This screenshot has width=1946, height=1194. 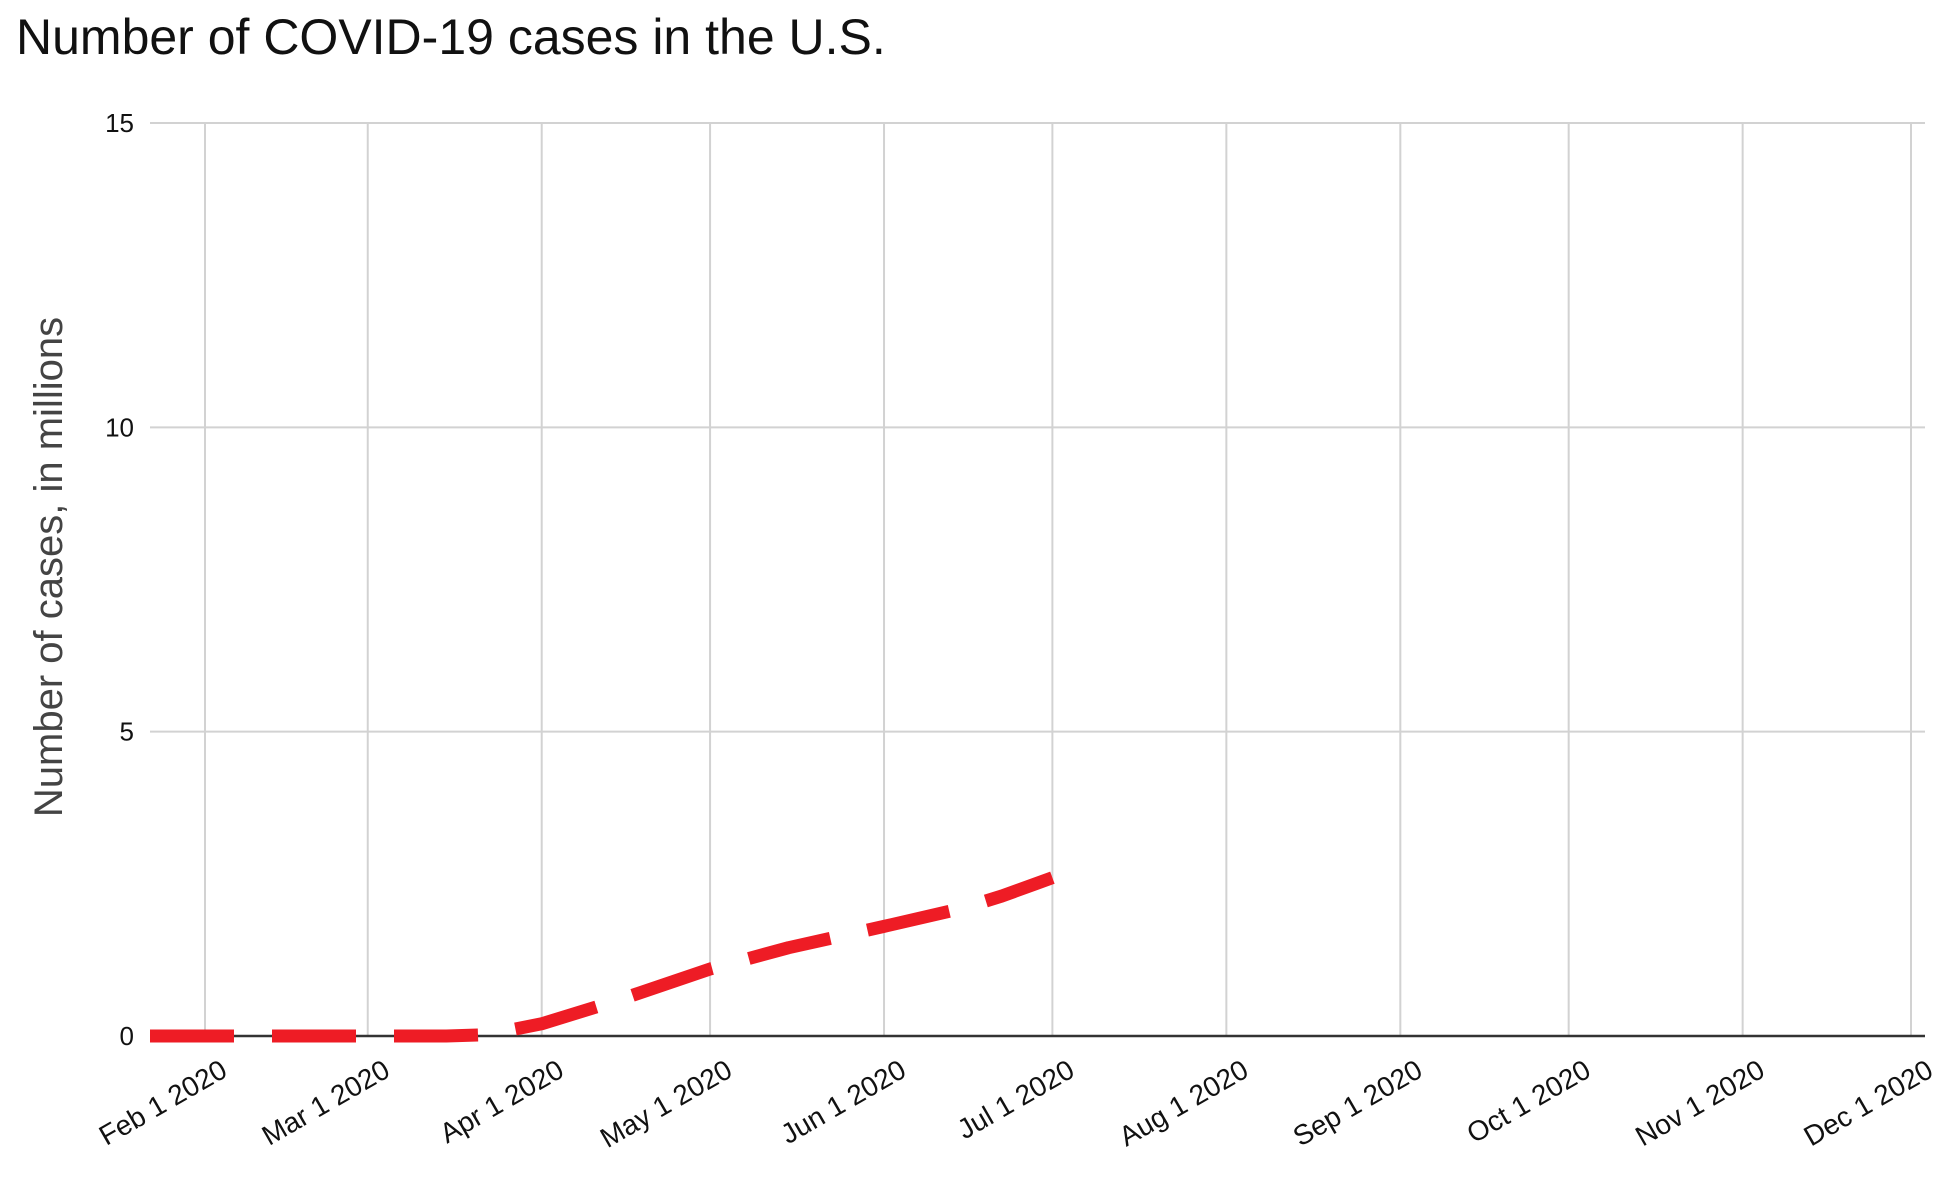 I want to click on x-tick-label: Dec 1 2020, so click(x=1868, y=1103).